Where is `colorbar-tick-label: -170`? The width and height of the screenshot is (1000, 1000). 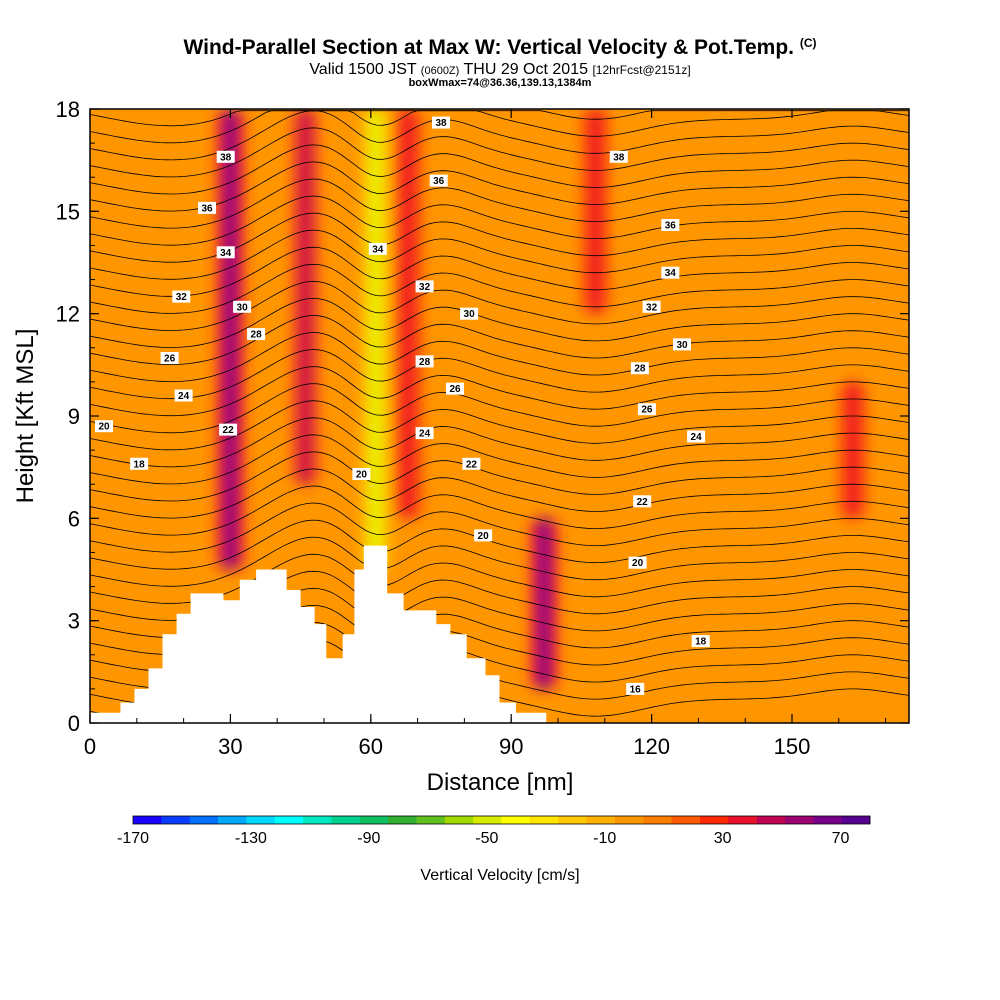 colorbar-tick-label: -170 is located at coordinates (133, 838).